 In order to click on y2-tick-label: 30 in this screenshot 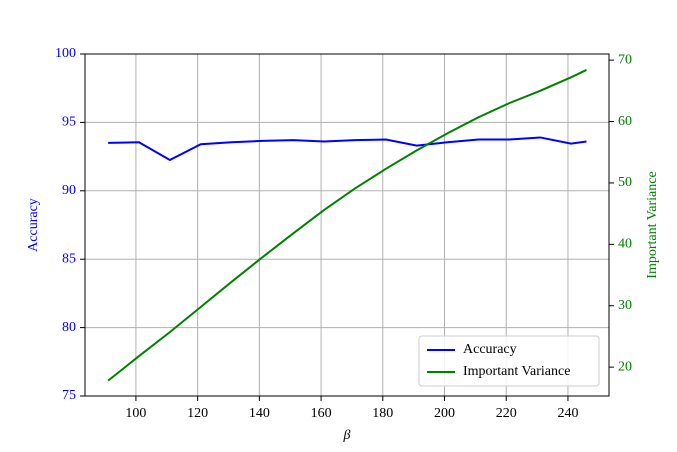, I will do `click(625, 305)`.